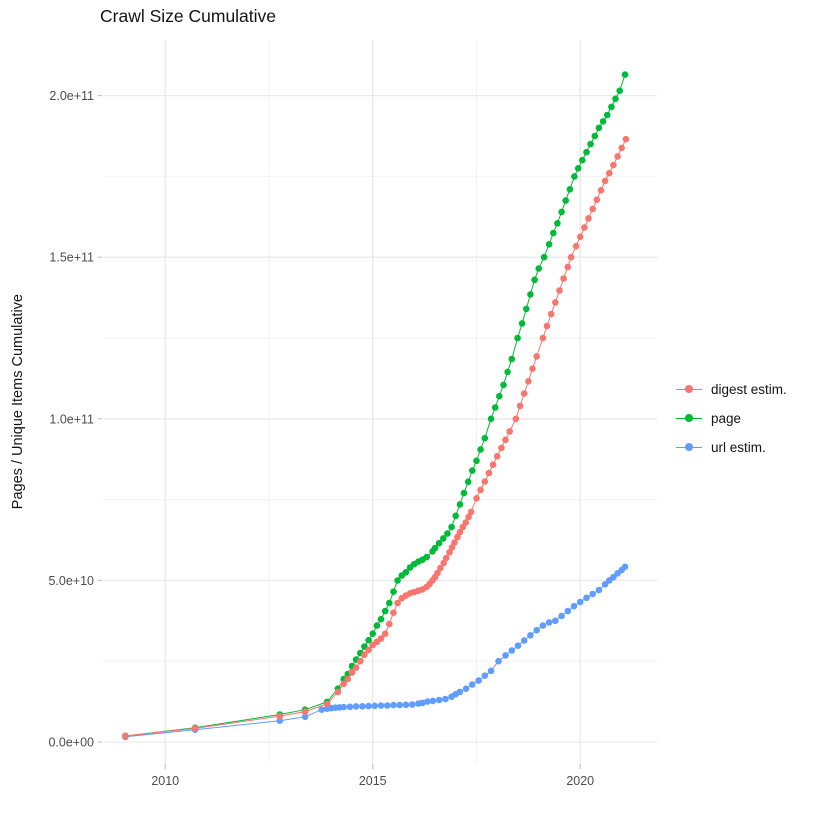 The width and height of the screenshot is (826, 827). I want to click on svg-text: 2.0e+11, so click(71, 96).